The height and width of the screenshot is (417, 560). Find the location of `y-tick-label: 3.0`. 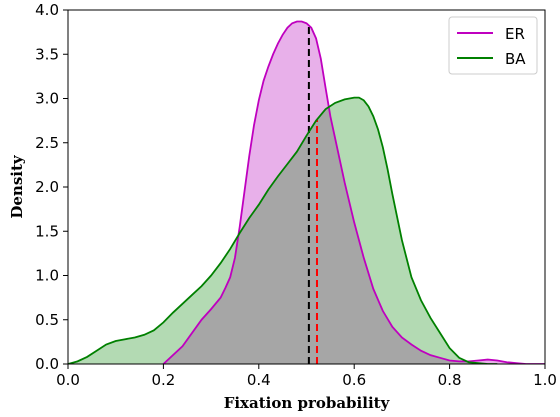

y-tick-label: 3.0 is located at coordinates (47, 99).